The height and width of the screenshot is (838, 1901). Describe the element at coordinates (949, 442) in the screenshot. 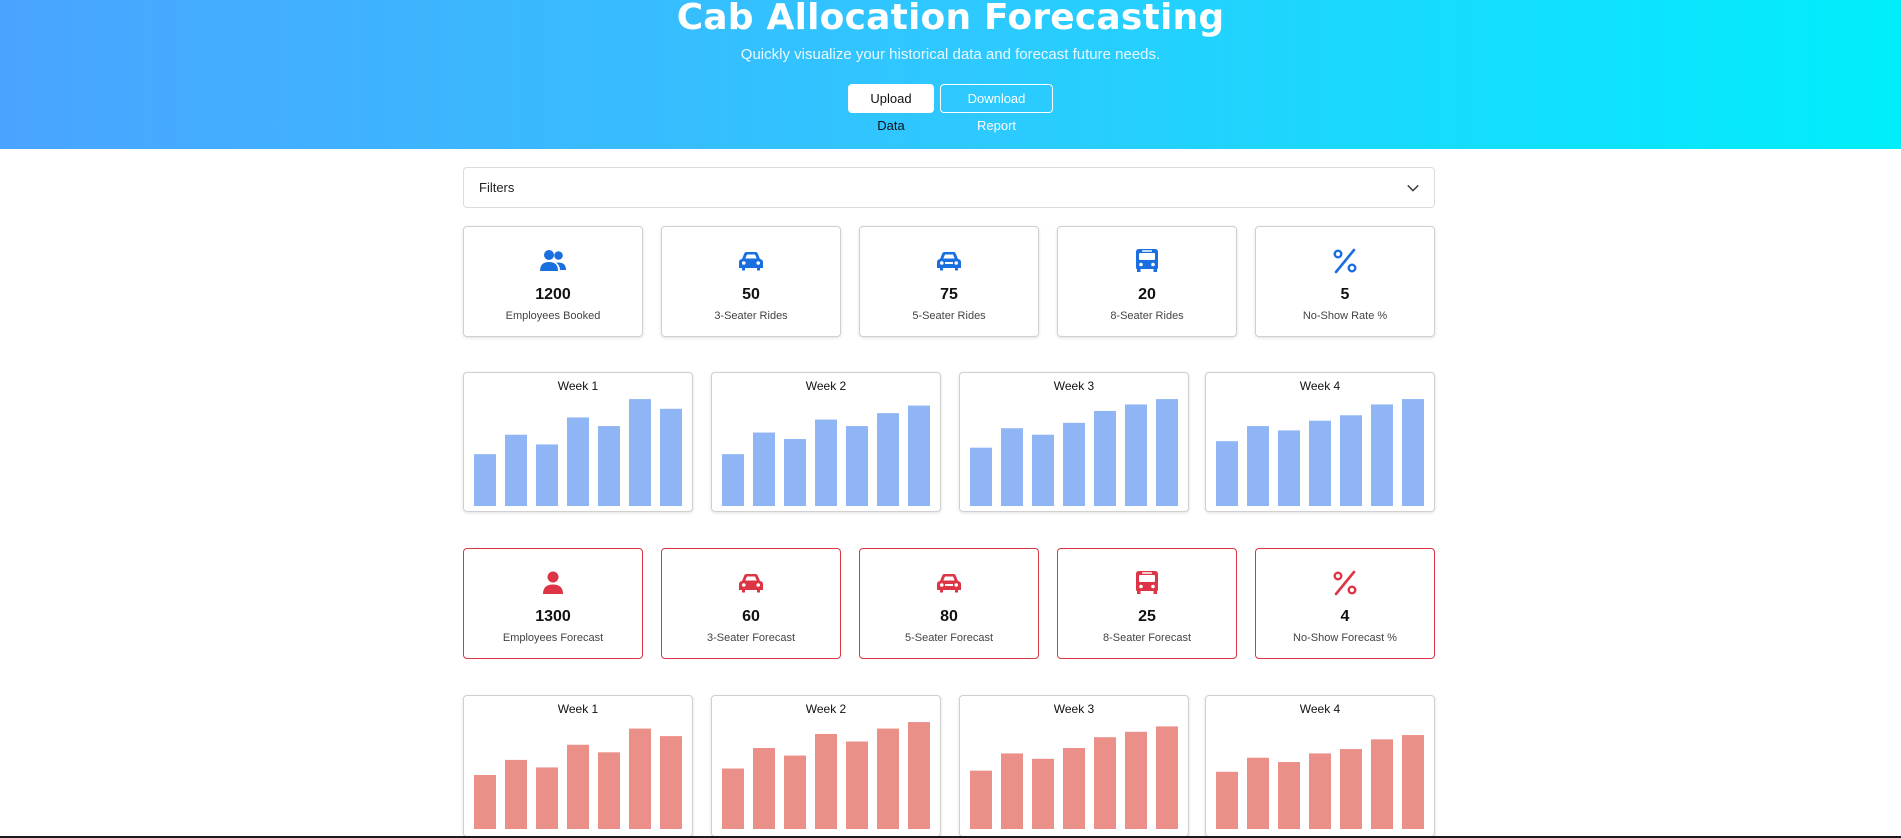

I see `historical-charts-row: Week 1 Week 2 Week 3 Week 4` at that location.